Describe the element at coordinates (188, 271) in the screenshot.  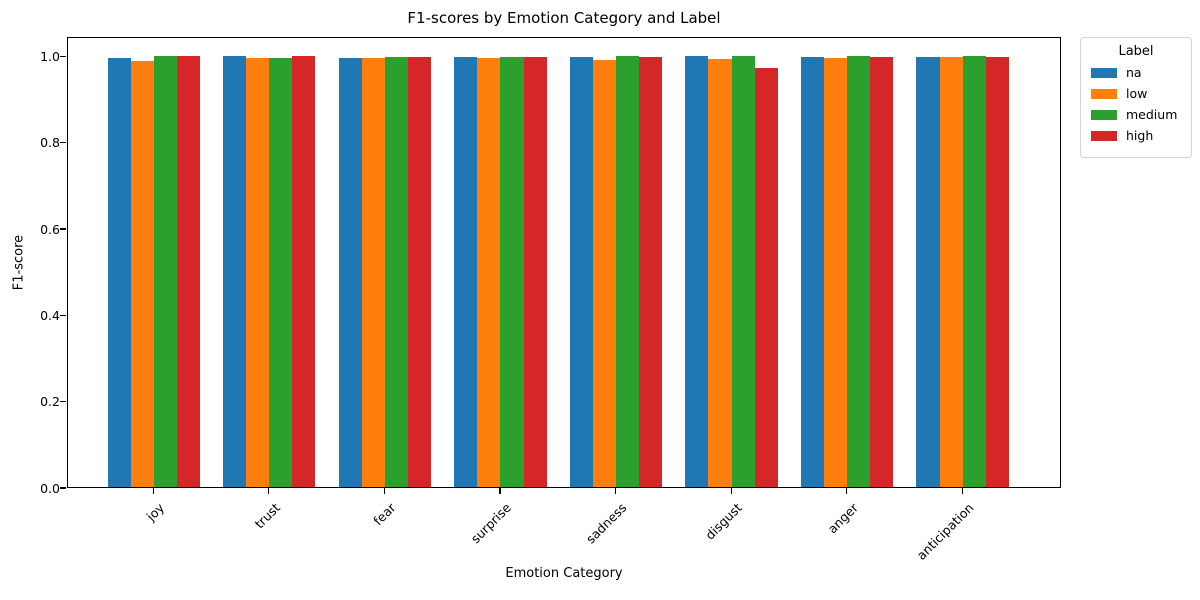
I see `bar-joy-high` at that location.